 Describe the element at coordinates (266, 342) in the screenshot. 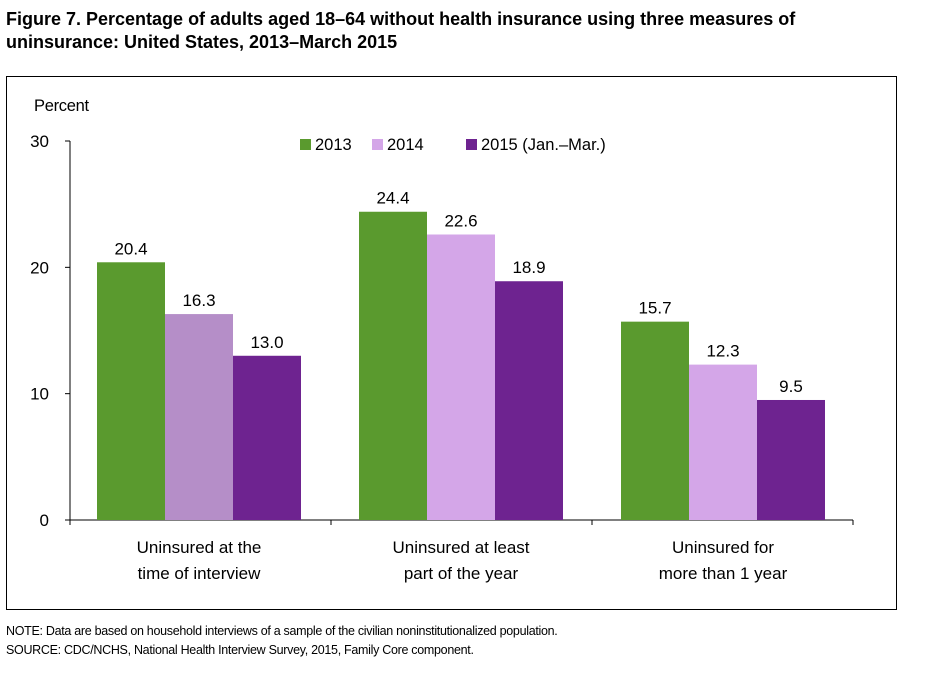

I see `bar-value-label: 13.0` at that location.